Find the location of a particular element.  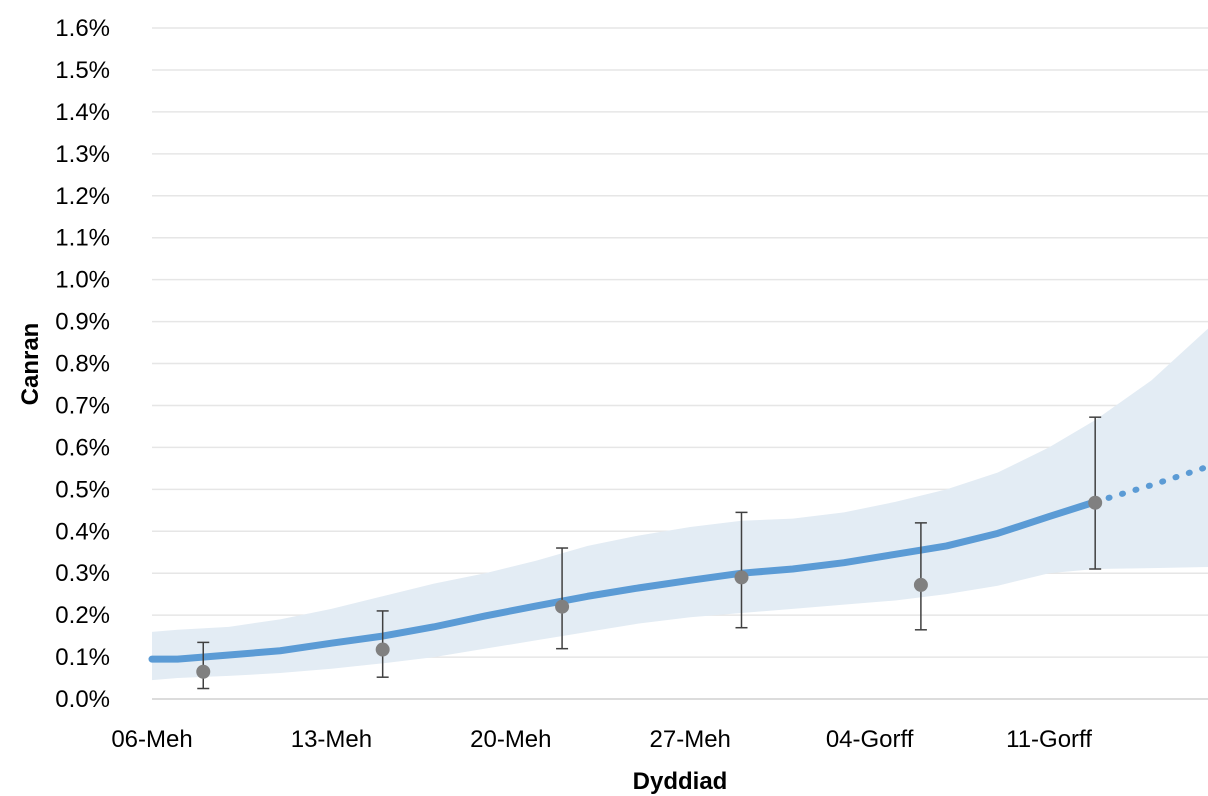

y-tick-label: 1.2% is located at coordinates (82, 196).